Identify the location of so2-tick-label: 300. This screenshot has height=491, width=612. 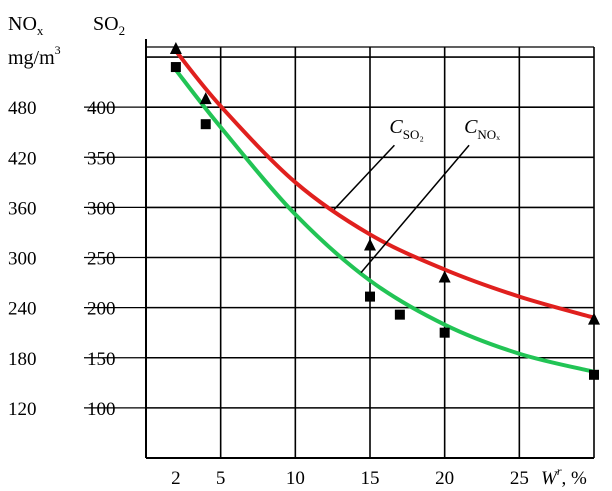
(101, 208).